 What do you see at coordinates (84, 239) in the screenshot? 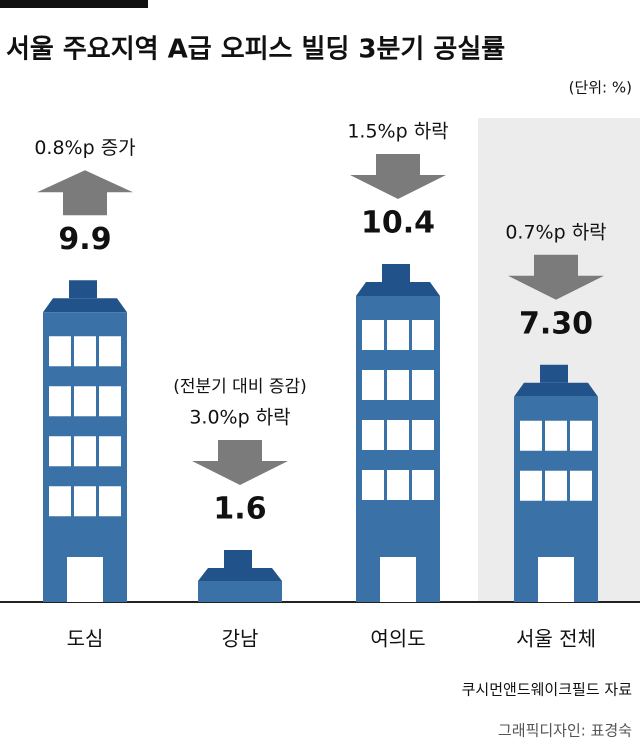
I see `value-label: 9.9` at bounding box center [84, 239].